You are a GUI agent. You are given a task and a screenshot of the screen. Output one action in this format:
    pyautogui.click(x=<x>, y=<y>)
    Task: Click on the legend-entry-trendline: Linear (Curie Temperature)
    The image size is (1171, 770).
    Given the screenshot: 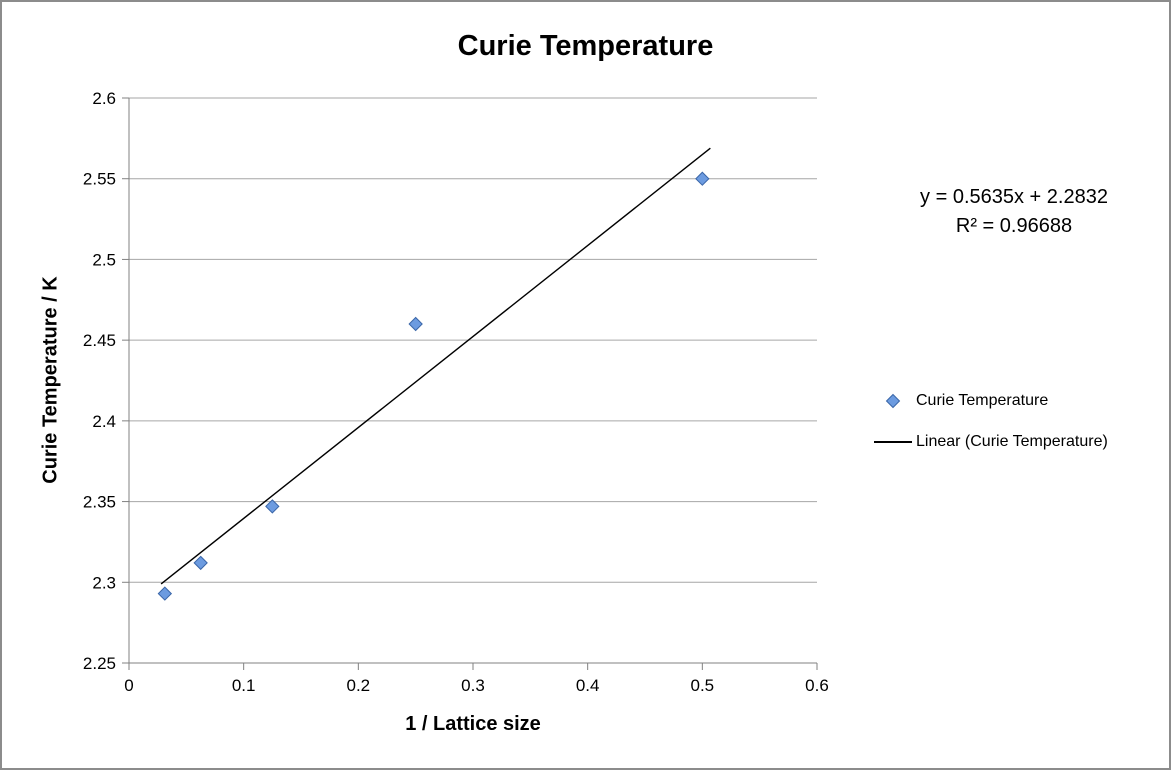 What is the action you would take?
    pyautogui.click(x=991, y=442)
    